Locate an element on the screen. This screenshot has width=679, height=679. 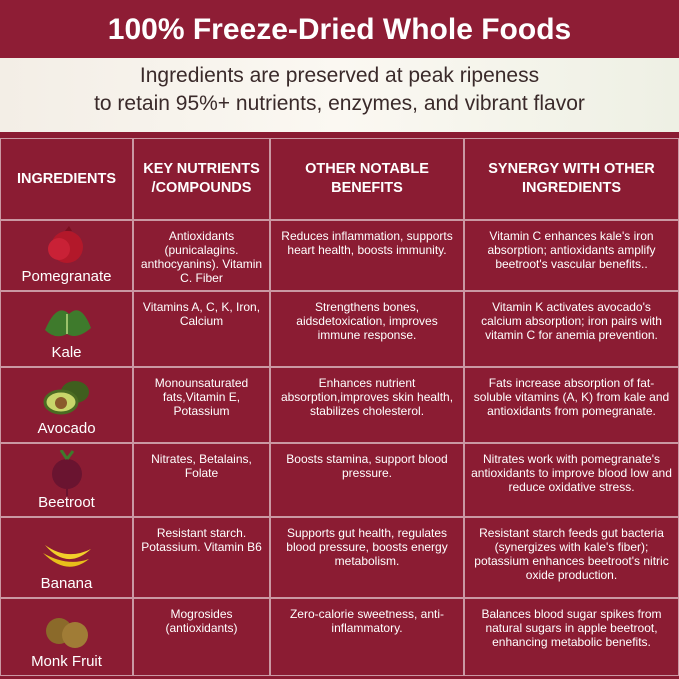
cell-text: Kale is located at coordinates (66, 352).